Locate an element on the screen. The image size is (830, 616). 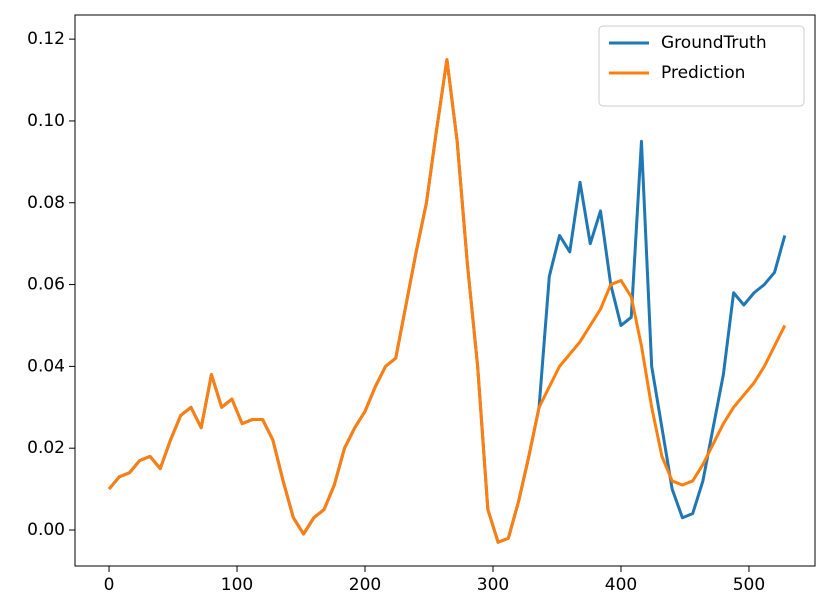
y-tick-label: 0.12 is located at coordinates (46, 39).